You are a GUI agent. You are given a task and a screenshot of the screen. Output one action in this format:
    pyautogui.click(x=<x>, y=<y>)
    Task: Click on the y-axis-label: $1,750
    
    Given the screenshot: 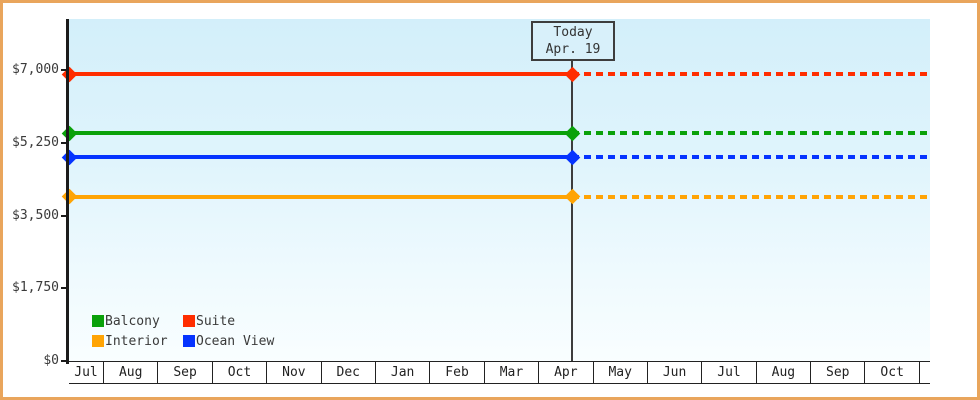 What is the action you would take?
    pyautogui.click(x=35, y=288)
    